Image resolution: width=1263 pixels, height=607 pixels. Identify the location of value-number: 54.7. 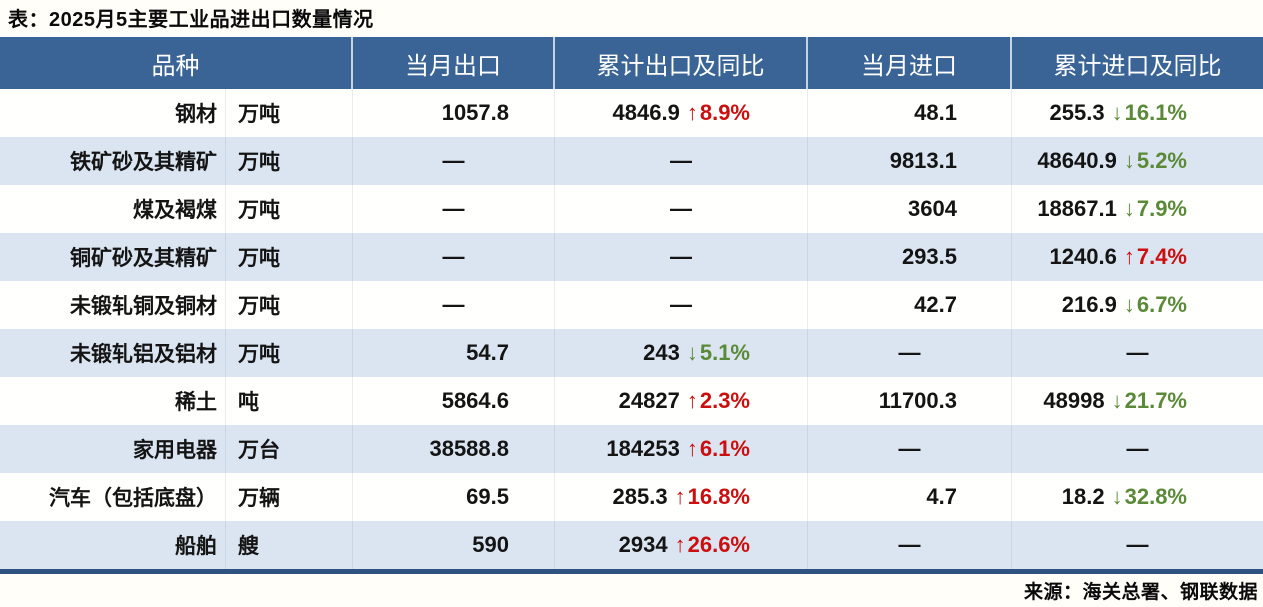
(487, 352).